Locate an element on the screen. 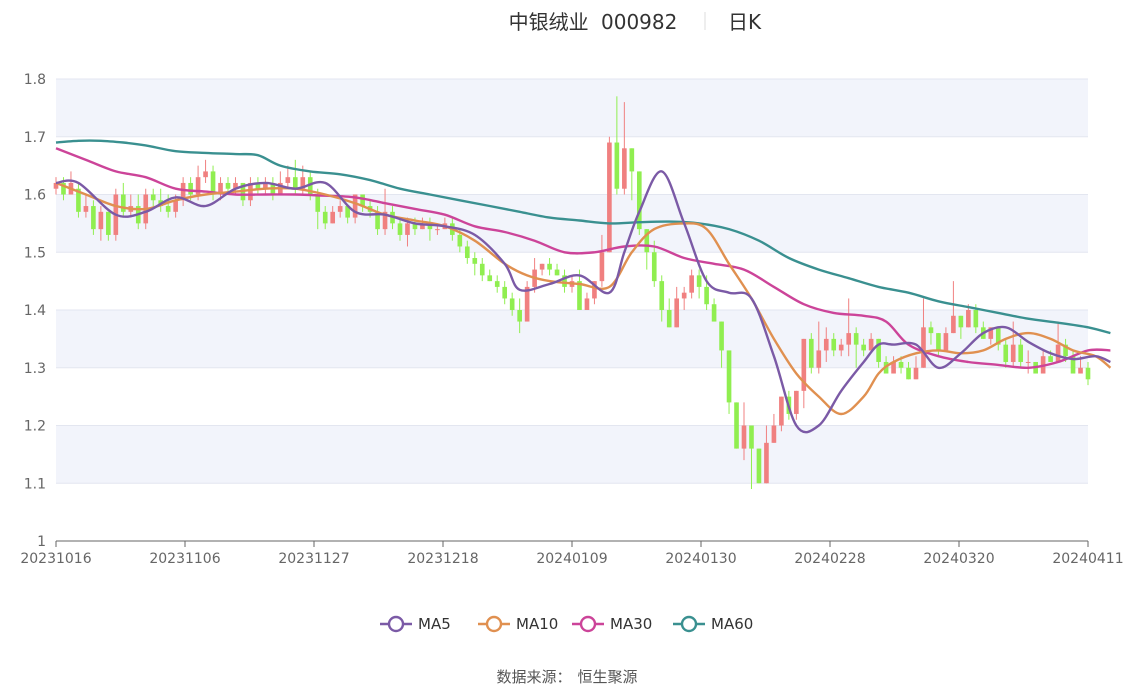 The height and width of the screenshot is (689, 1134). plot-band is located at coordinates (572, 339).